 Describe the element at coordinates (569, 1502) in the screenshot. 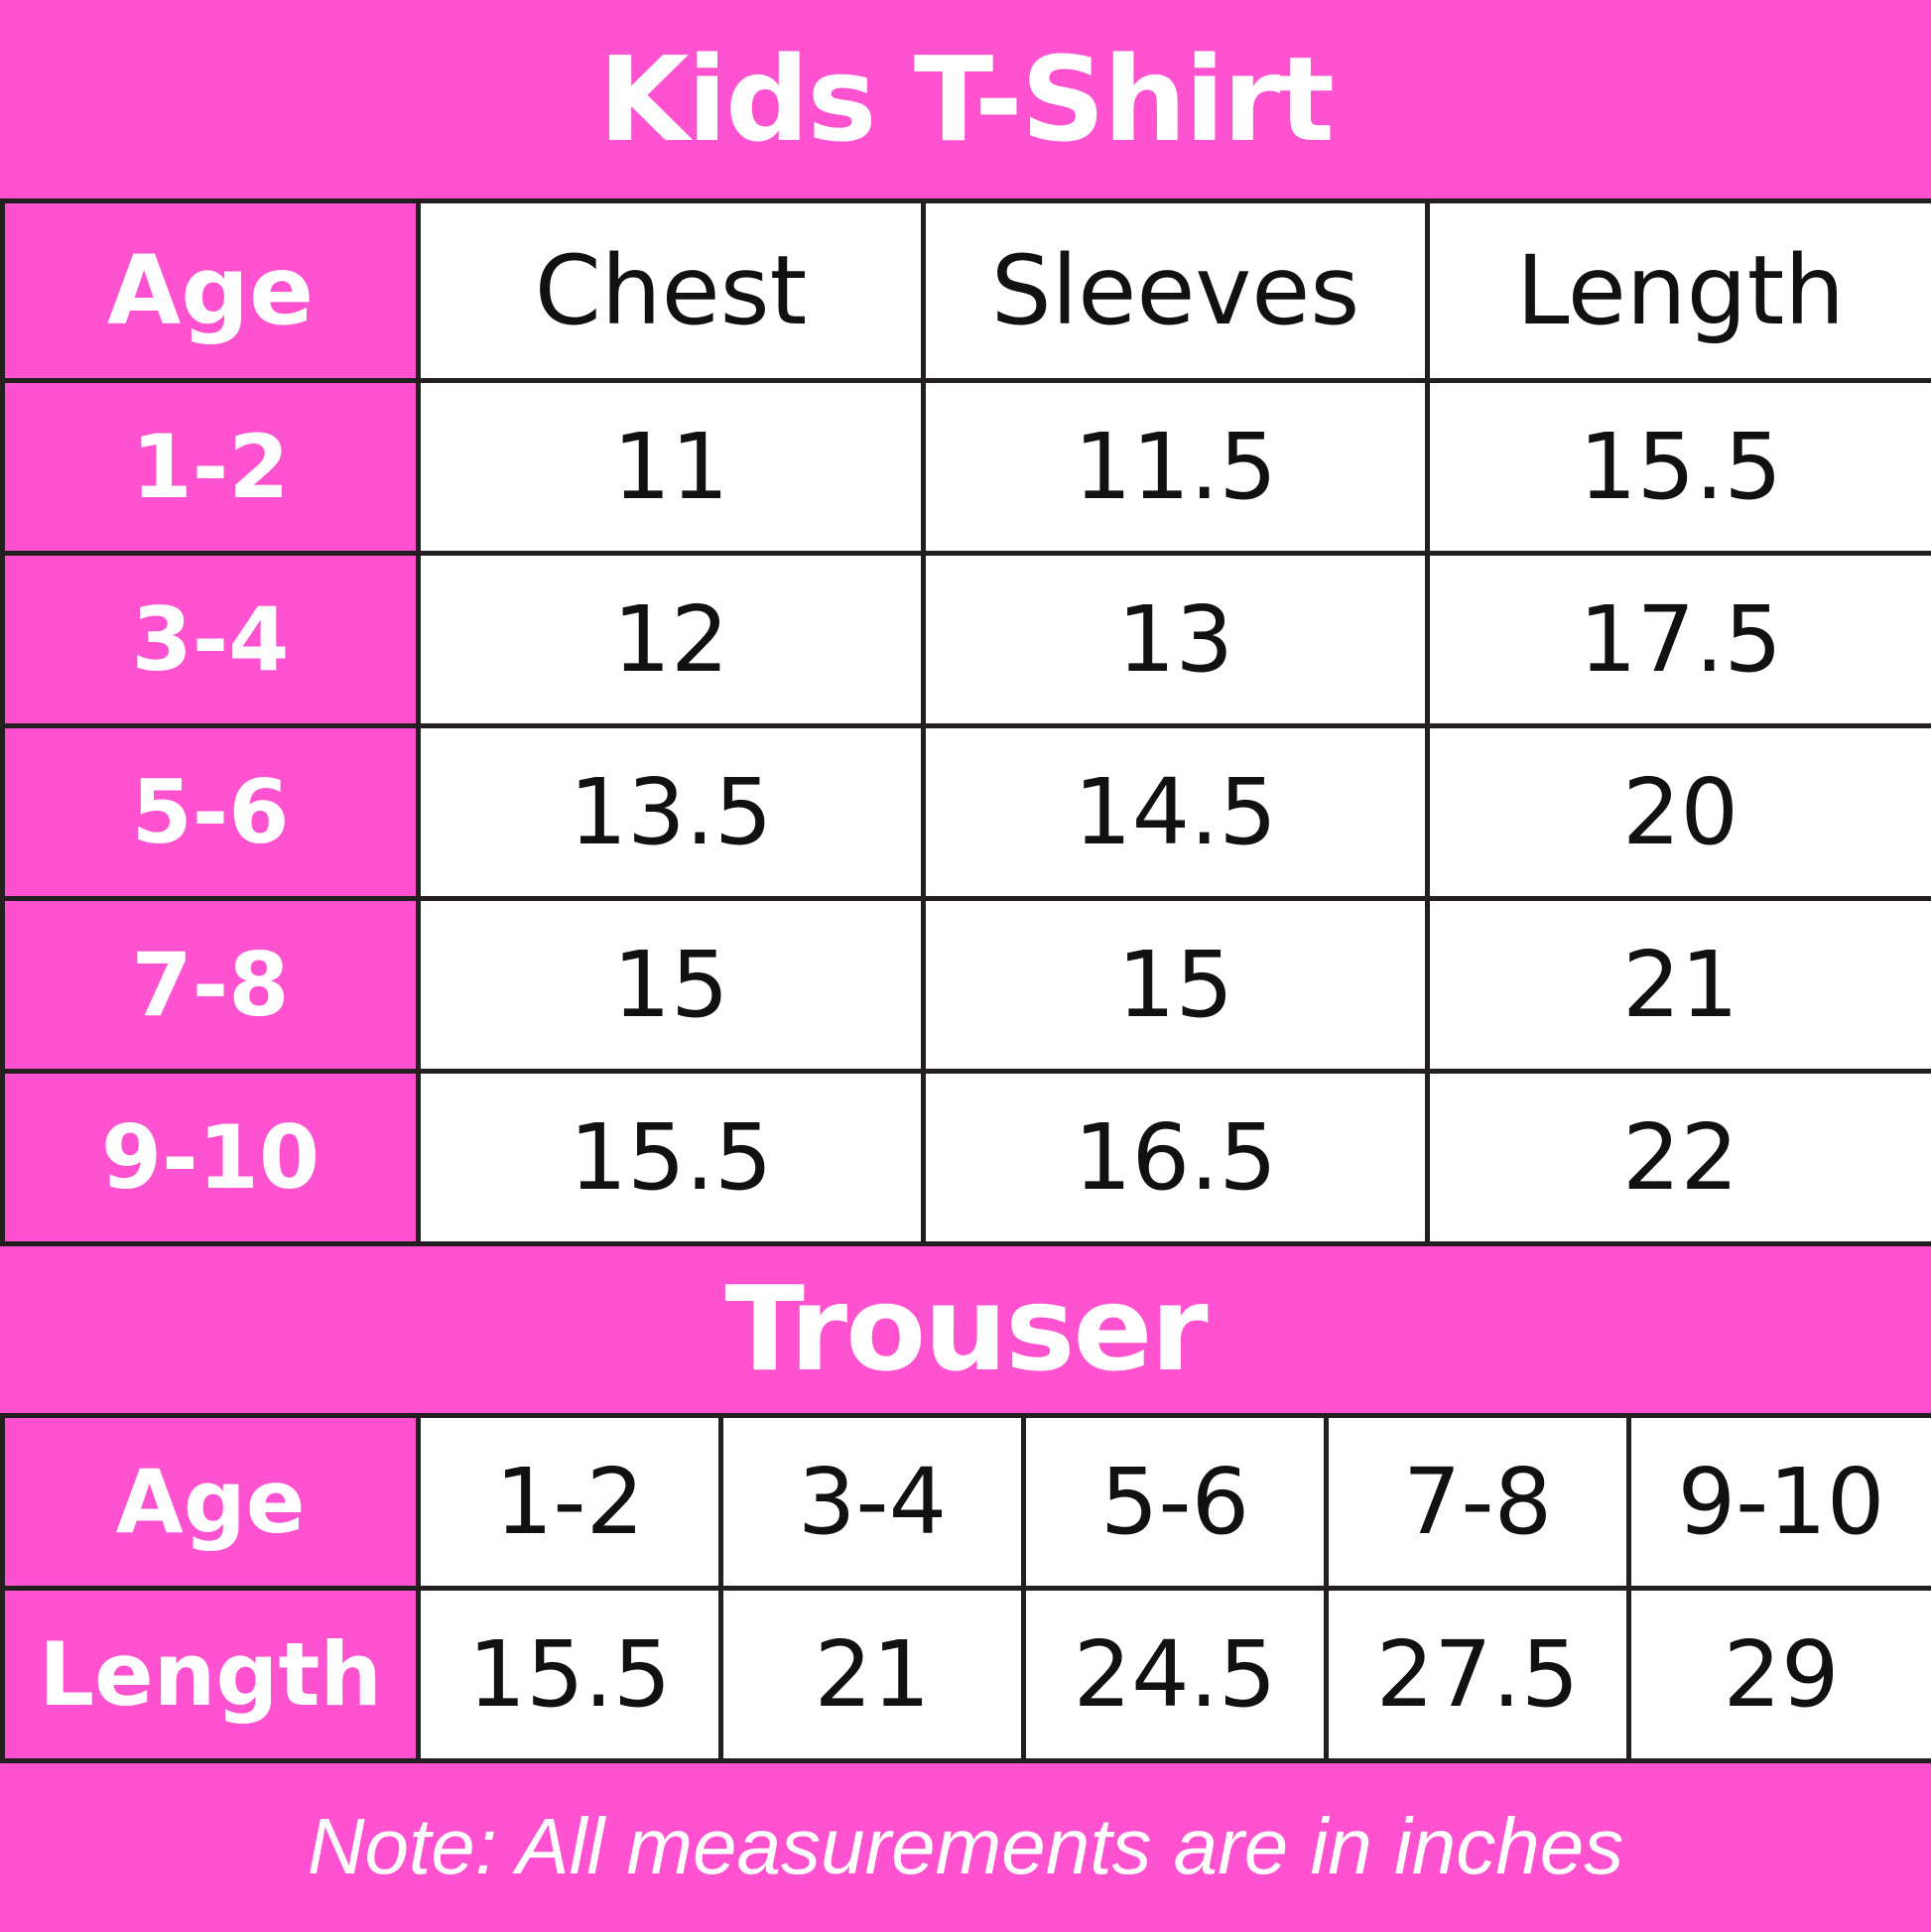

I see `value-cell: 1-2` at that location.